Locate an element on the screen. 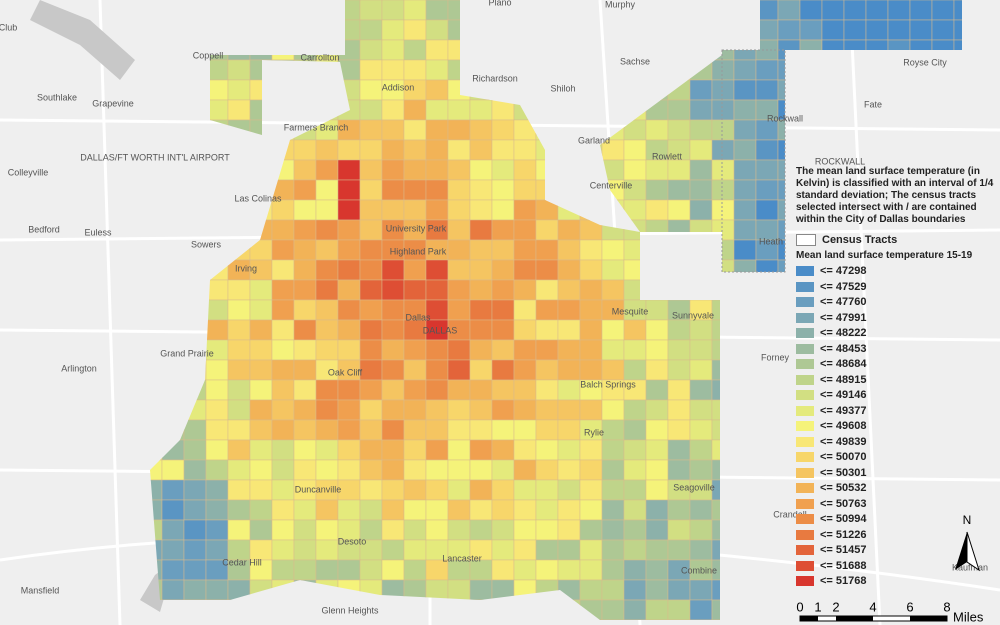 Image resolution: width=1000 pixels, height=625 pixels. legend-label: <= 47298 is located at coordinates (843, 271).